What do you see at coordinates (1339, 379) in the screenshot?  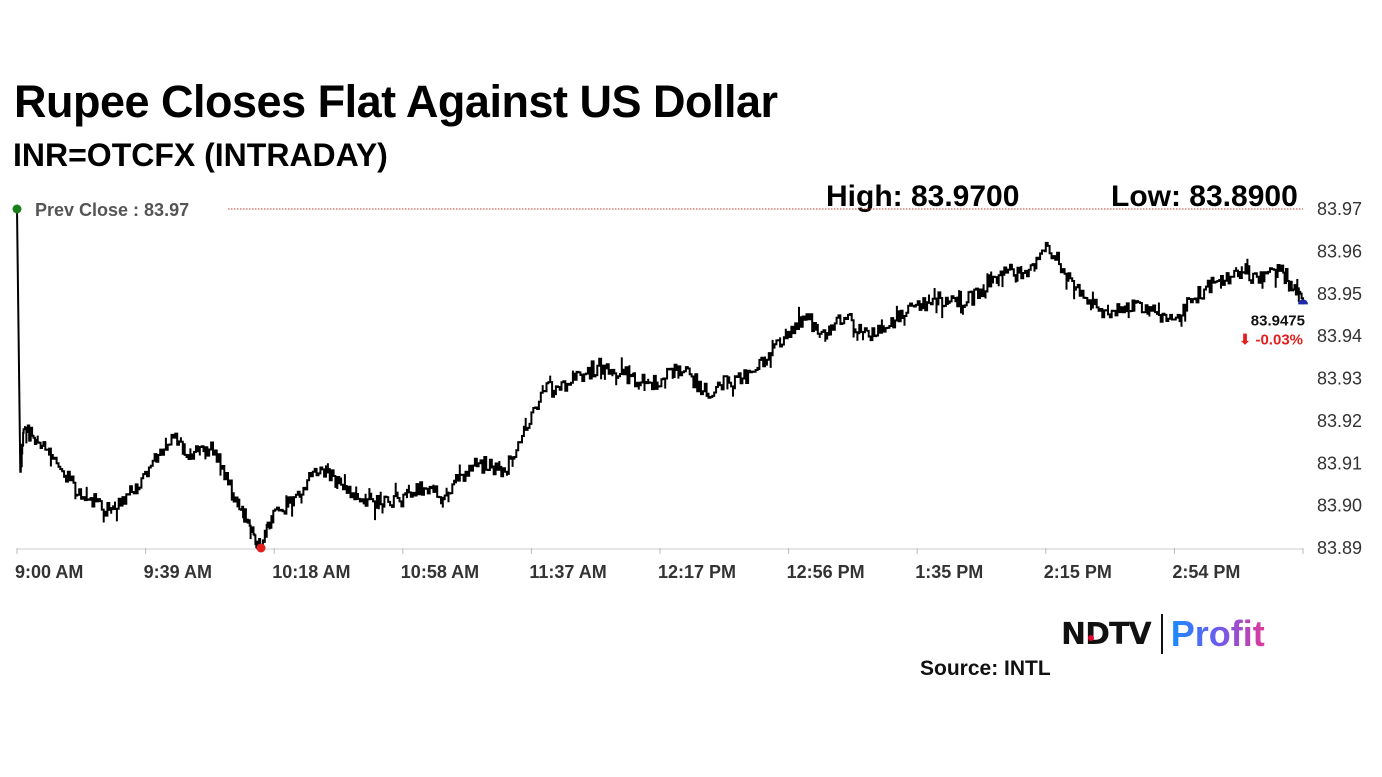 I see `y-tick-label: 83.93` at bounding box center [1339, 379].